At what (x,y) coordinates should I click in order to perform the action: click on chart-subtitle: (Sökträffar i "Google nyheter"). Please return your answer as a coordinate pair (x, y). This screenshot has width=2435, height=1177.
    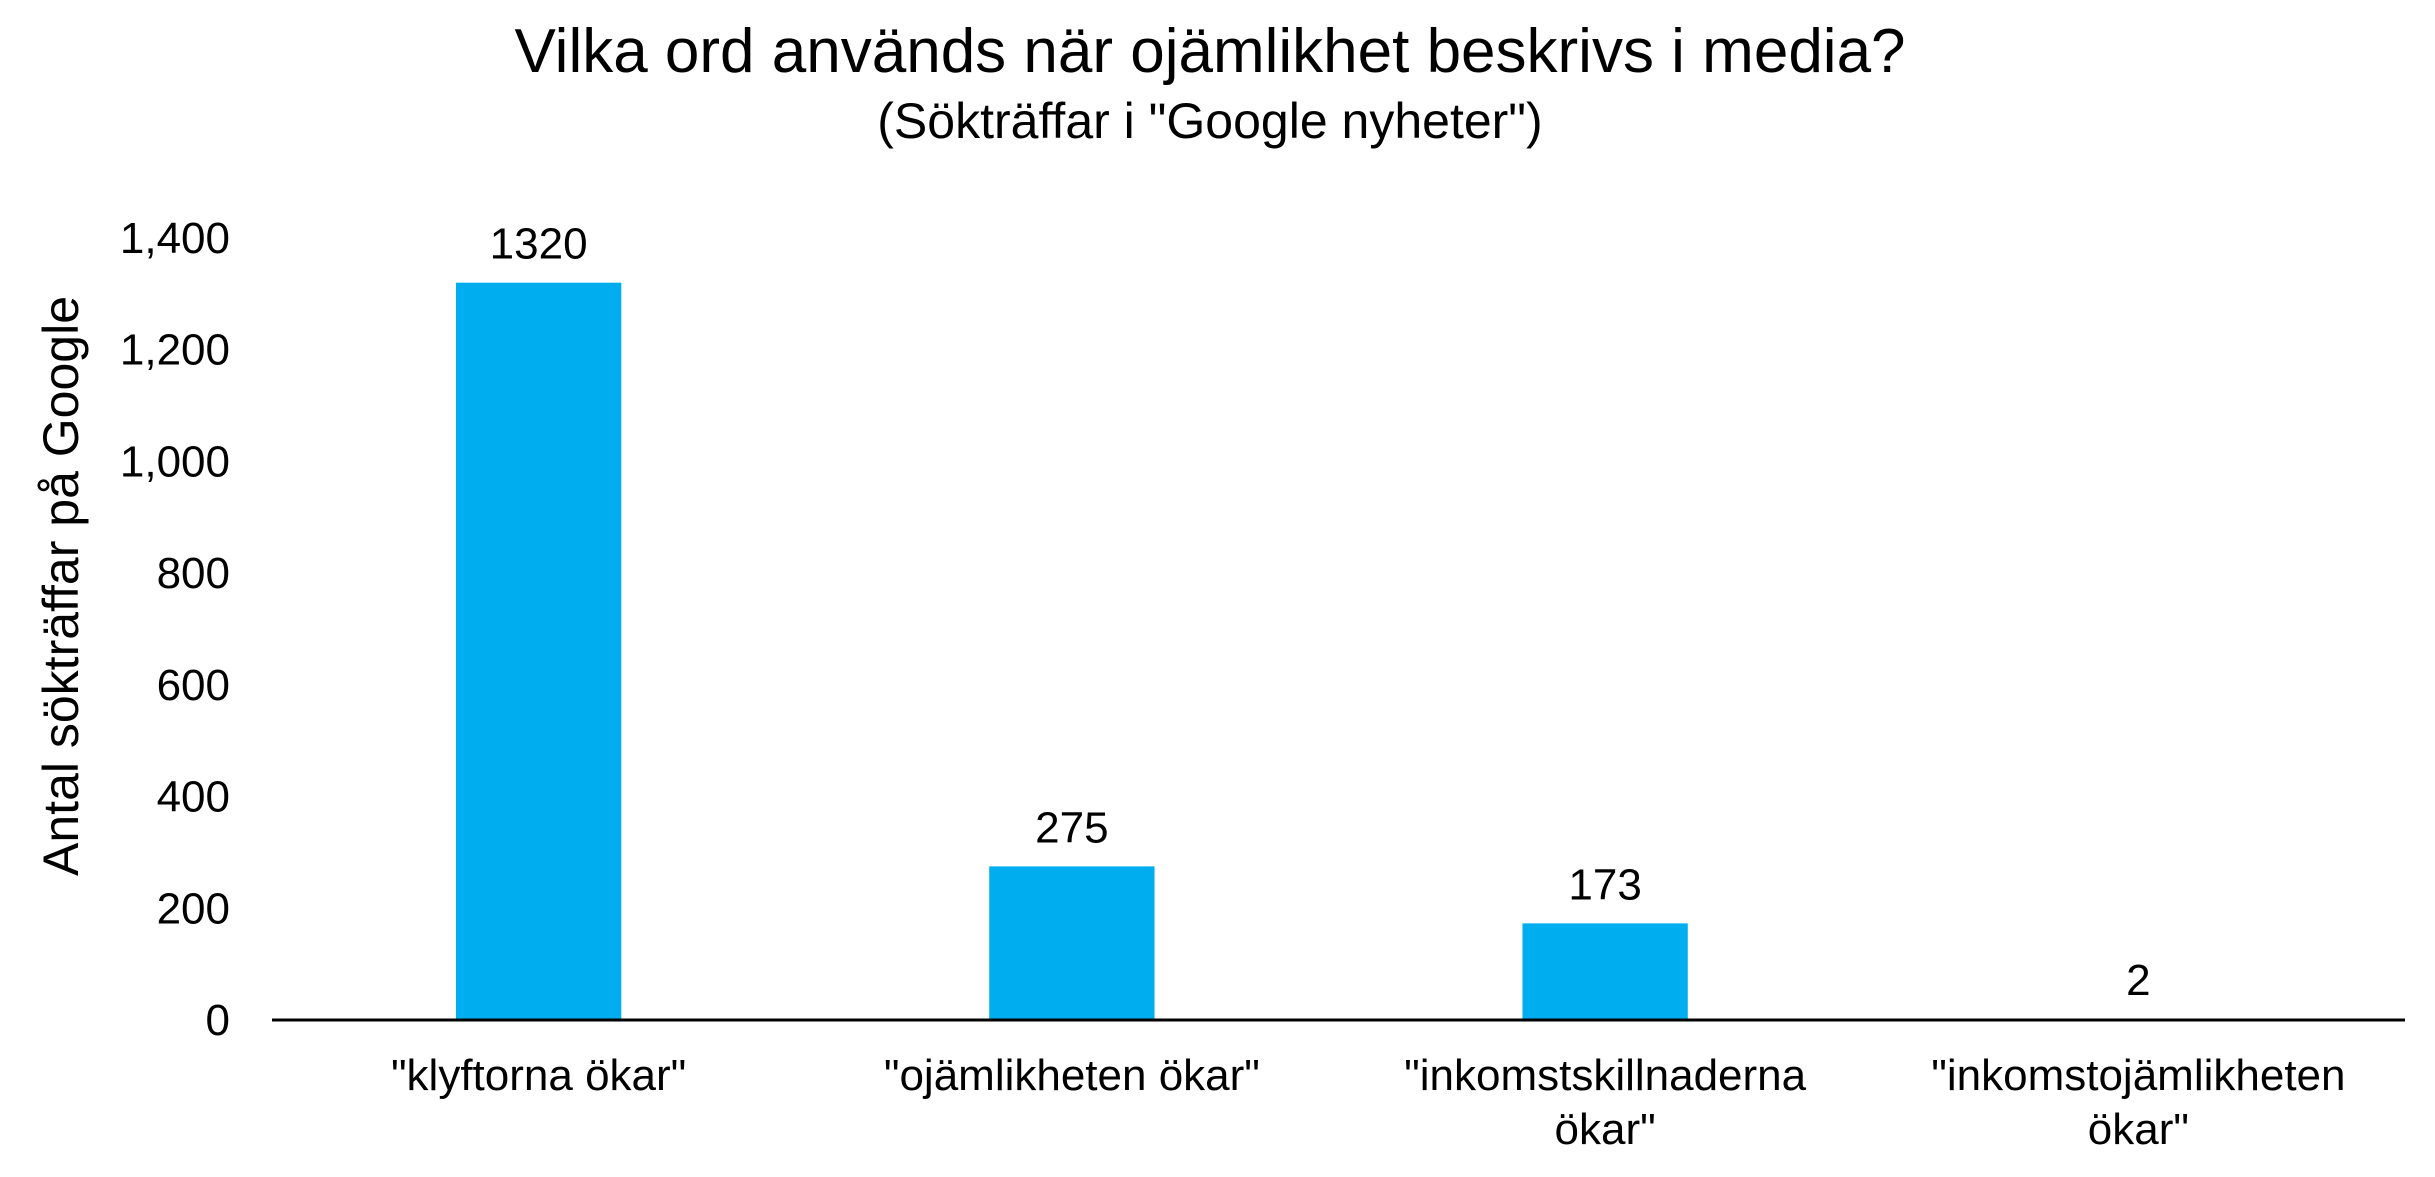
    Looking at the image, I should click on (1209, 121).